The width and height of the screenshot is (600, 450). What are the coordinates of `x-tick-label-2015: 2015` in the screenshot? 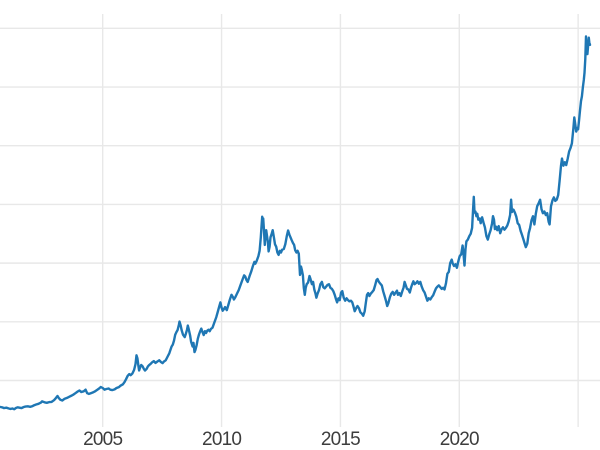 It's located at (340, 439).